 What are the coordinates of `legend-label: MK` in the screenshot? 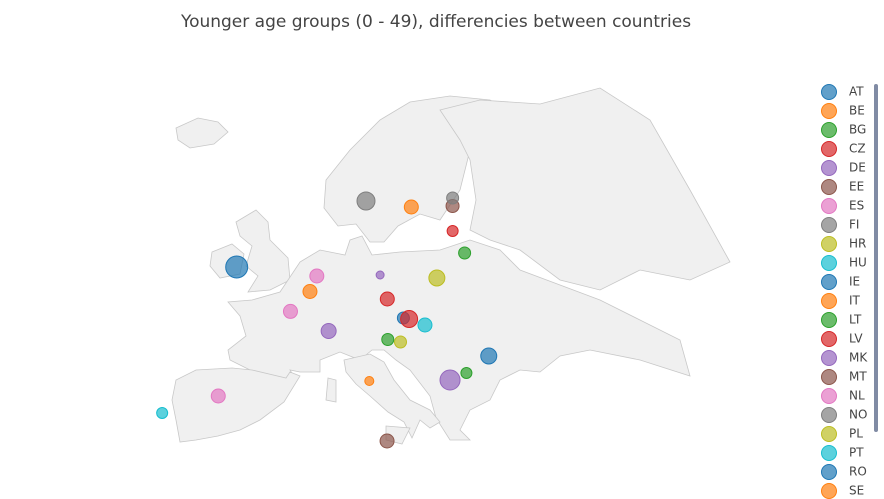 It's located at (858, 358).